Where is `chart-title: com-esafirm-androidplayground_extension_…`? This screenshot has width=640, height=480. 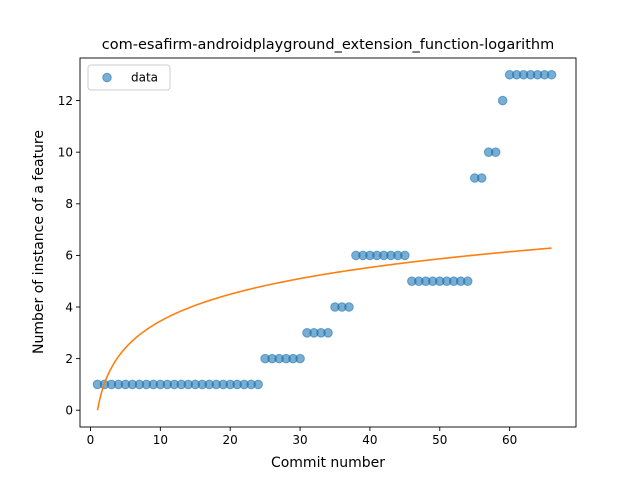
chart-title: com-esafirm-androidplayground_extension_… is located at coordinates (328, 45).